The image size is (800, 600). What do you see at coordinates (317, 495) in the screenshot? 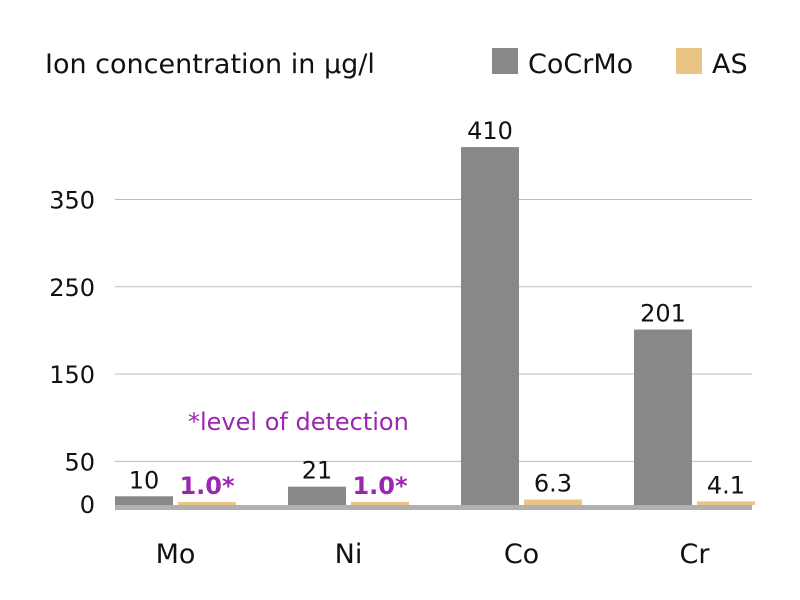
I see `bar-cocrmo-ni` at bounding box center [317, 495].